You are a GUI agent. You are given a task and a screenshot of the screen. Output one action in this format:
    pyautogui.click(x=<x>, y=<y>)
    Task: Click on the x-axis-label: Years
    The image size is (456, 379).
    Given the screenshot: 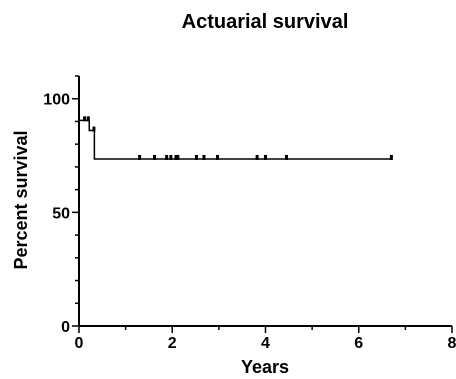 What is the action you would take?
    pyautogui.click(x=265, y=367)
    